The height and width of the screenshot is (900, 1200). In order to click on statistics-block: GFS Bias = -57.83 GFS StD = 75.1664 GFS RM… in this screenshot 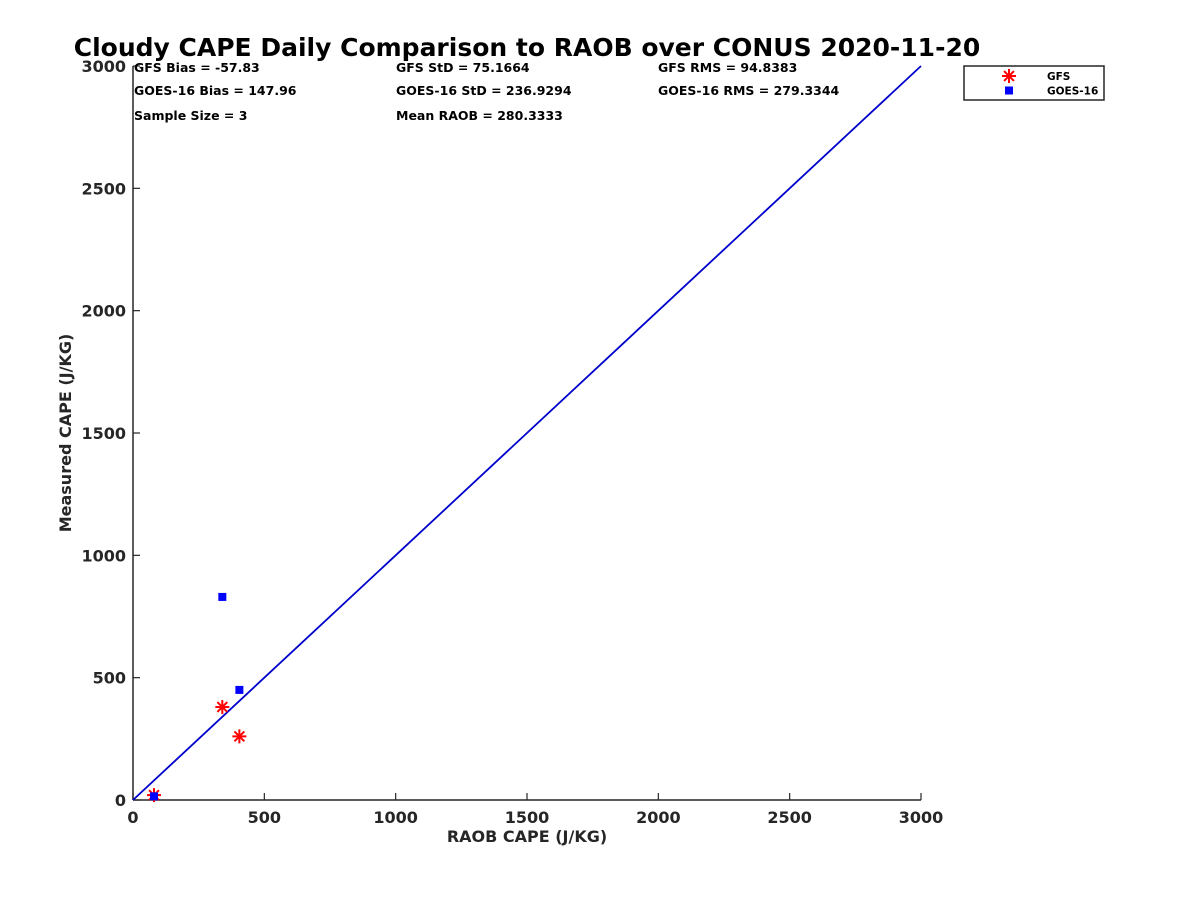, I will do `click(487, 91)`.